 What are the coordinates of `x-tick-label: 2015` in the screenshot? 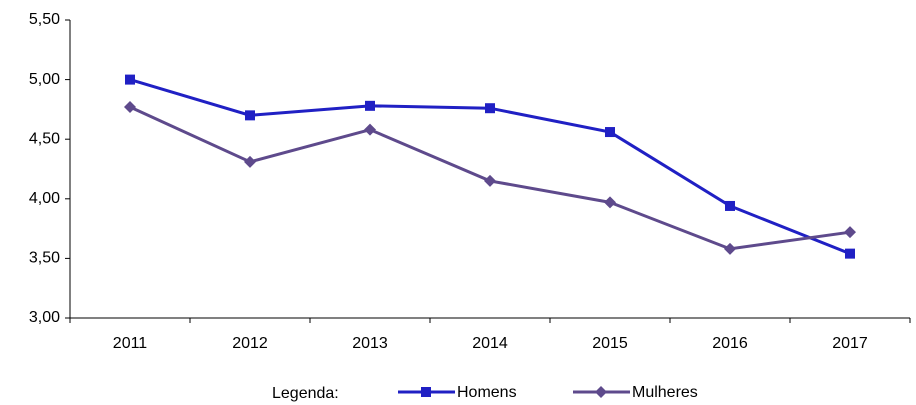 It's located at (610, 343).